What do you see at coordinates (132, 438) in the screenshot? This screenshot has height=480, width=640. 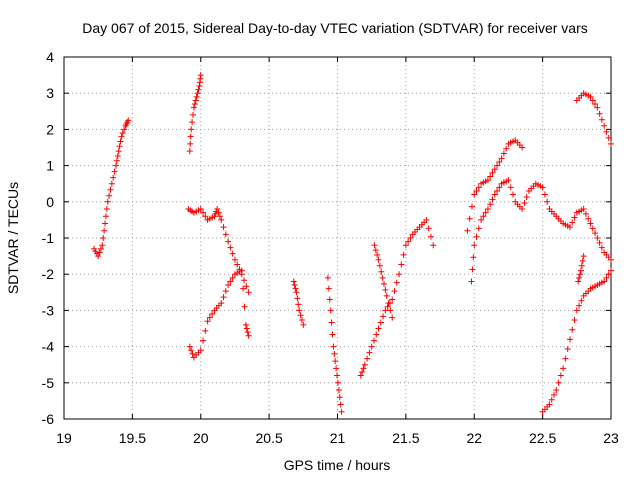 I see `x-tick-label: 19.5` at bounding box center [132, 438].